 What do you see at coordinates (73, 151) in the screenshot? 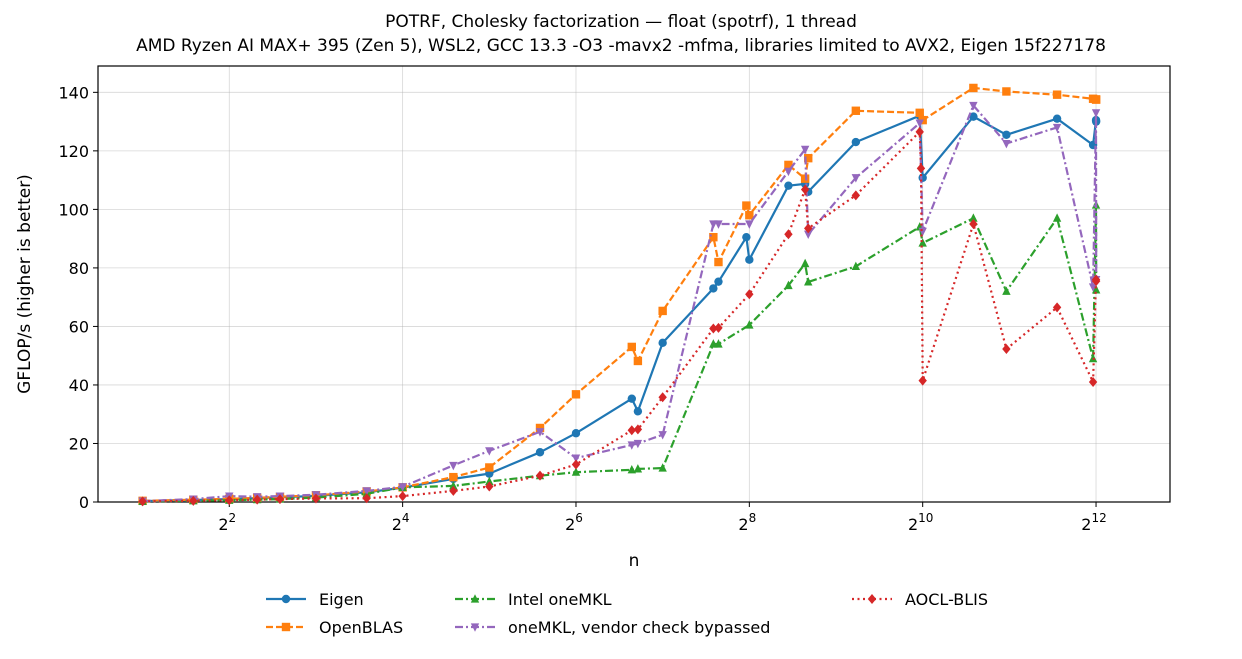
I see `y-tick-label: 120` at bounding box center [73, 151].